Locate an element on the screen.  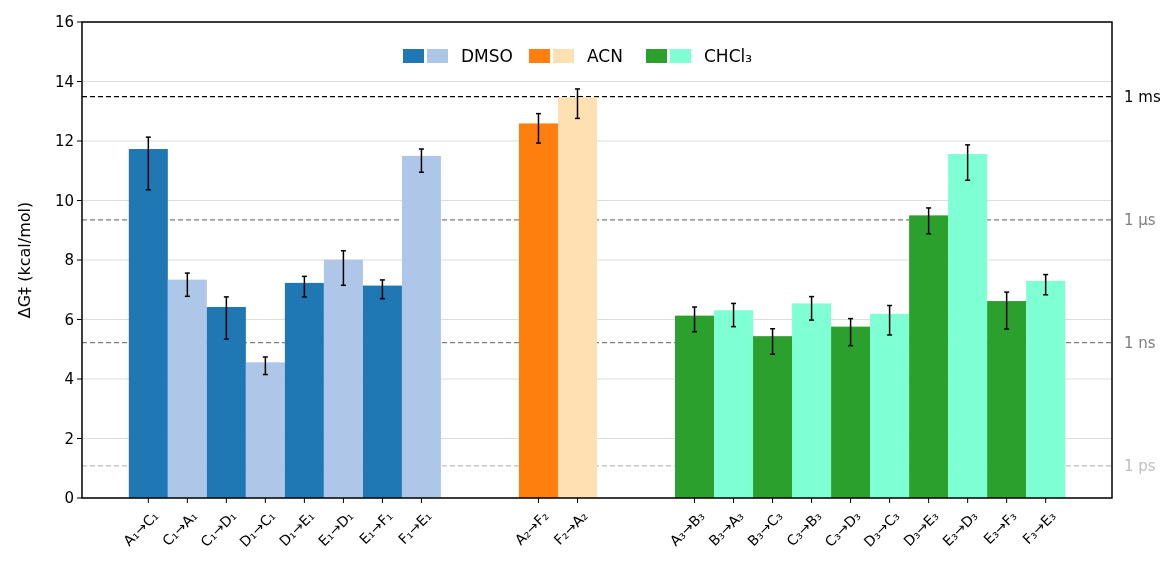
y-axis-title: ΔG‡ (kcal/mol) is located at coordinates (24, 260).